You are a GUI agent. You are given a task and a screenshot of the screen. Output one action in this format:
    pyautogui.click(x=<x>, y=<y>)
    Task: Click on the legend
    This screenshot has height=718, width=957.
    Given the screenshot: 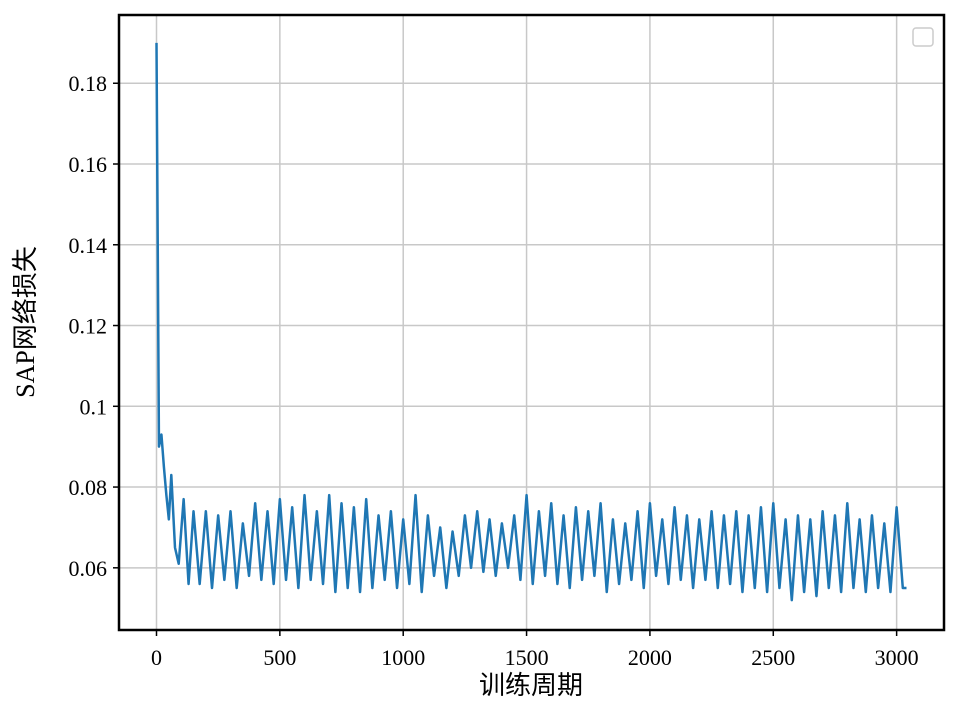 What is the action you would take?
    pyautogui.click(x=923, y=37)
    